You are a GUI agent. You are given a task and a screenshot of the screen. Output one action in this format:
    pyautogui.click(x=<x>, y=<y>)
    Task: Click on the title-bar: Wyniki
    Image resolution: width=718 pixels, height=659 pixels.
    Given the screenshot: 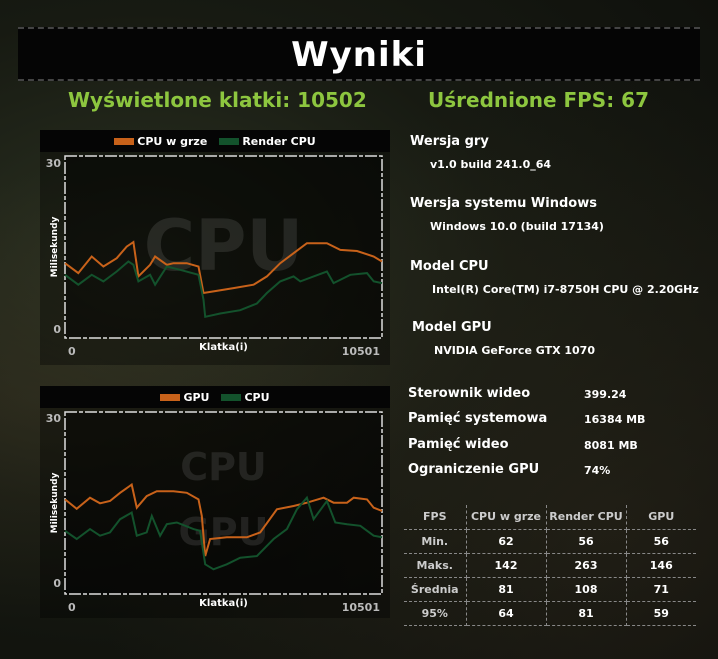 What is the action you would take?
    pyautogui.click(x=359, y=54)
    